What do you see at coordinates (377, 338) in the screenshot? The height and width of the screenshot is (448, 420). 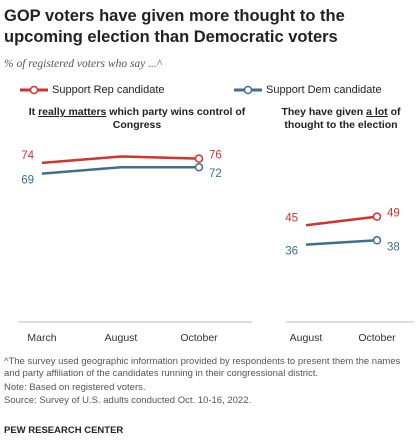 I see `panel-2-x-tick-label: October` at bounding box center [377, 338].